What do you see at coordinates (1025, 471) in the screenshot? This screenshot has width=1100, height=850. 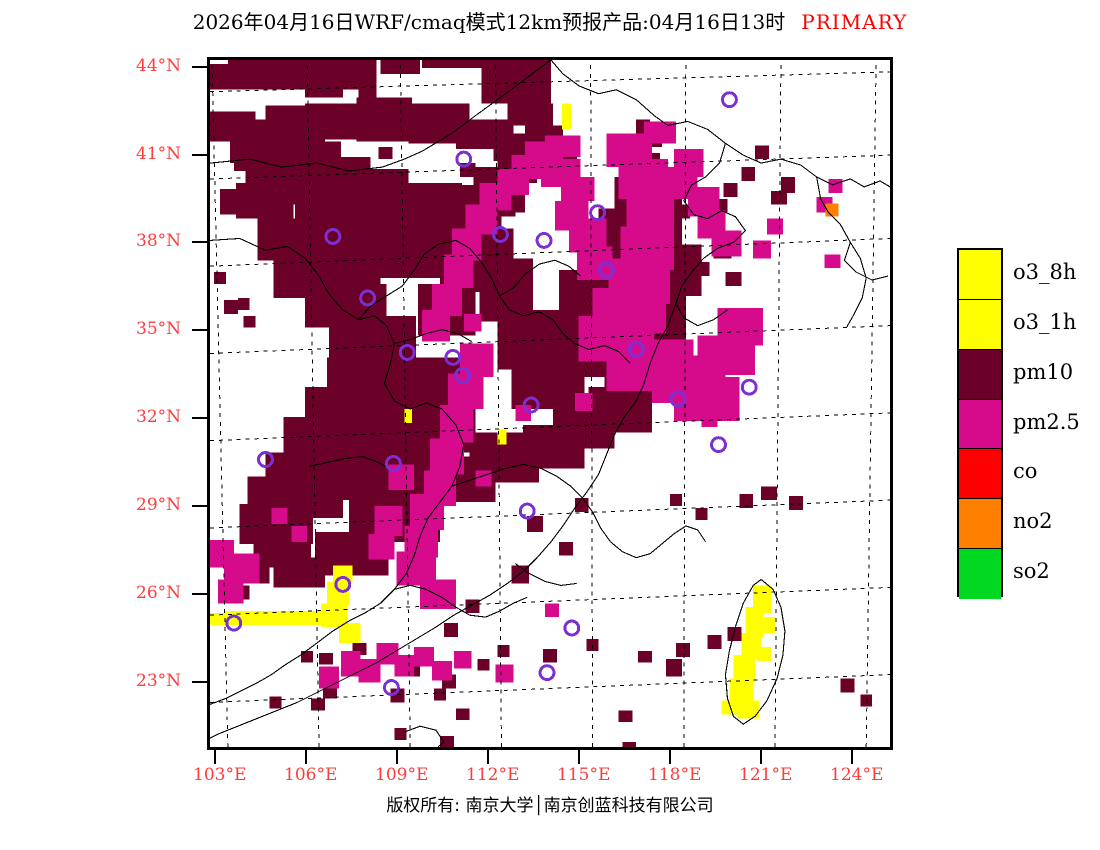 I see `legend-label-co: co` at bounding box center [1025, 471].